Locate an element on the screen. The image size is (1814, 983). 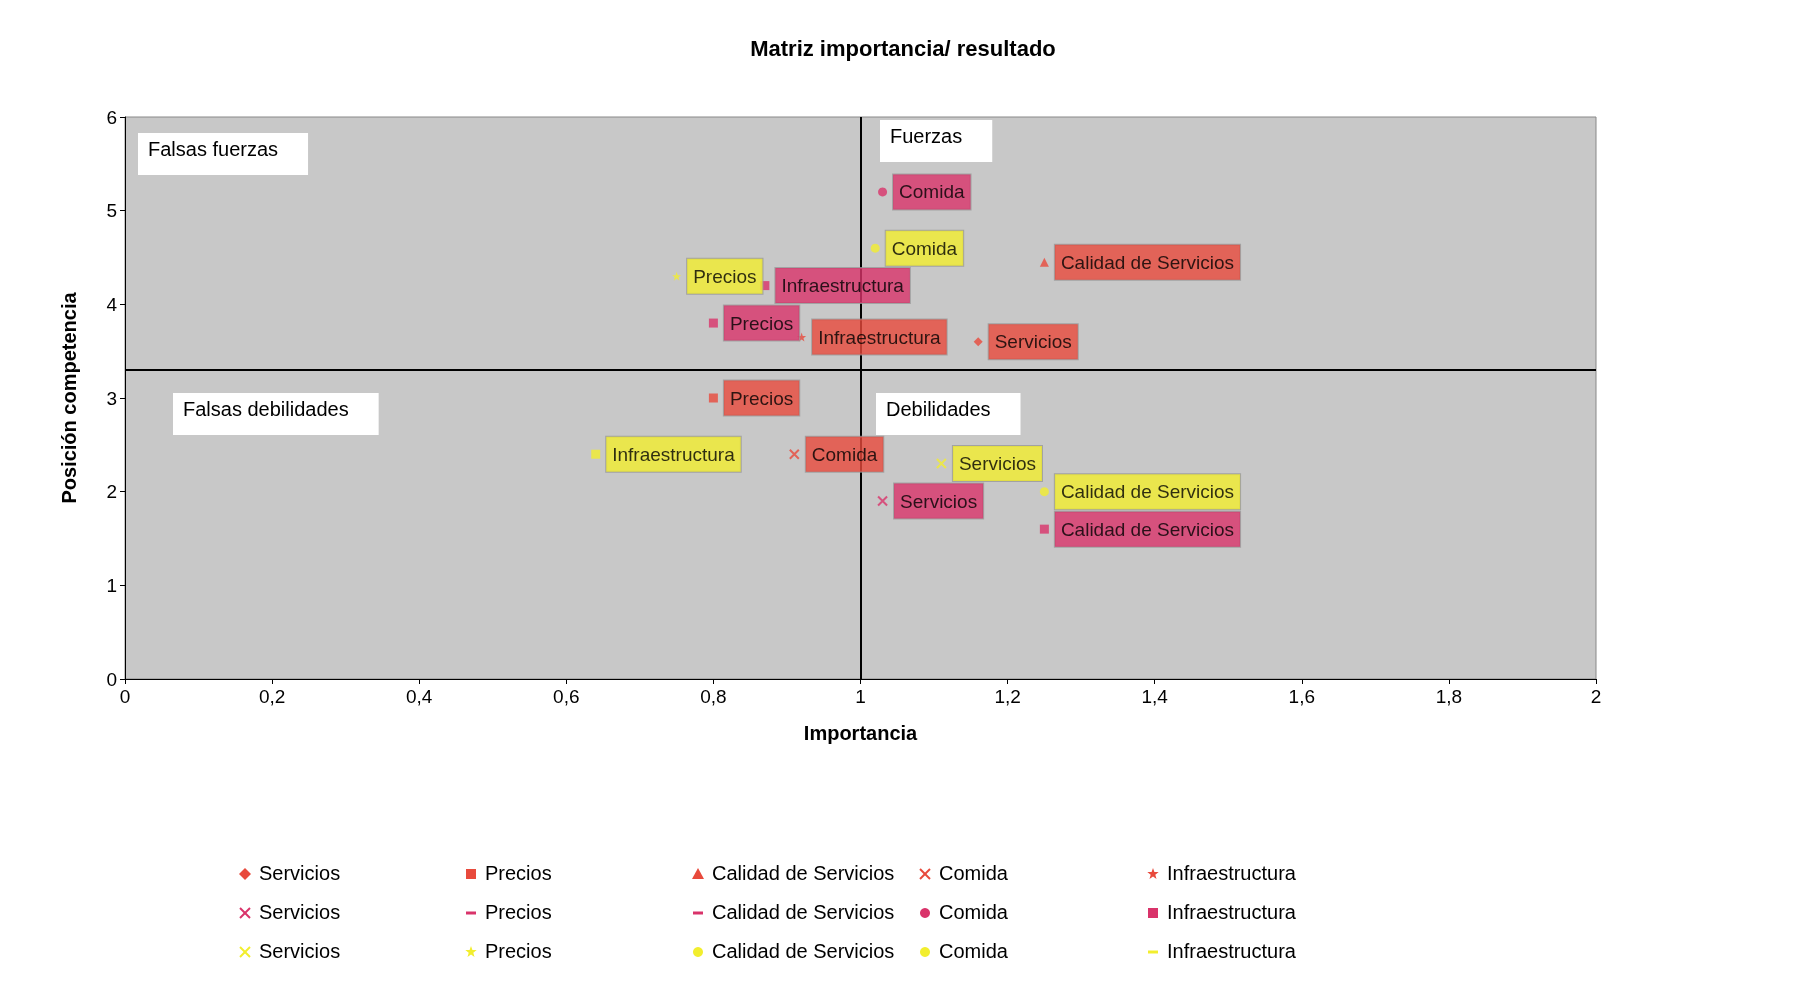
x-tick-label: 2 is located at coordinates (1596, 696).